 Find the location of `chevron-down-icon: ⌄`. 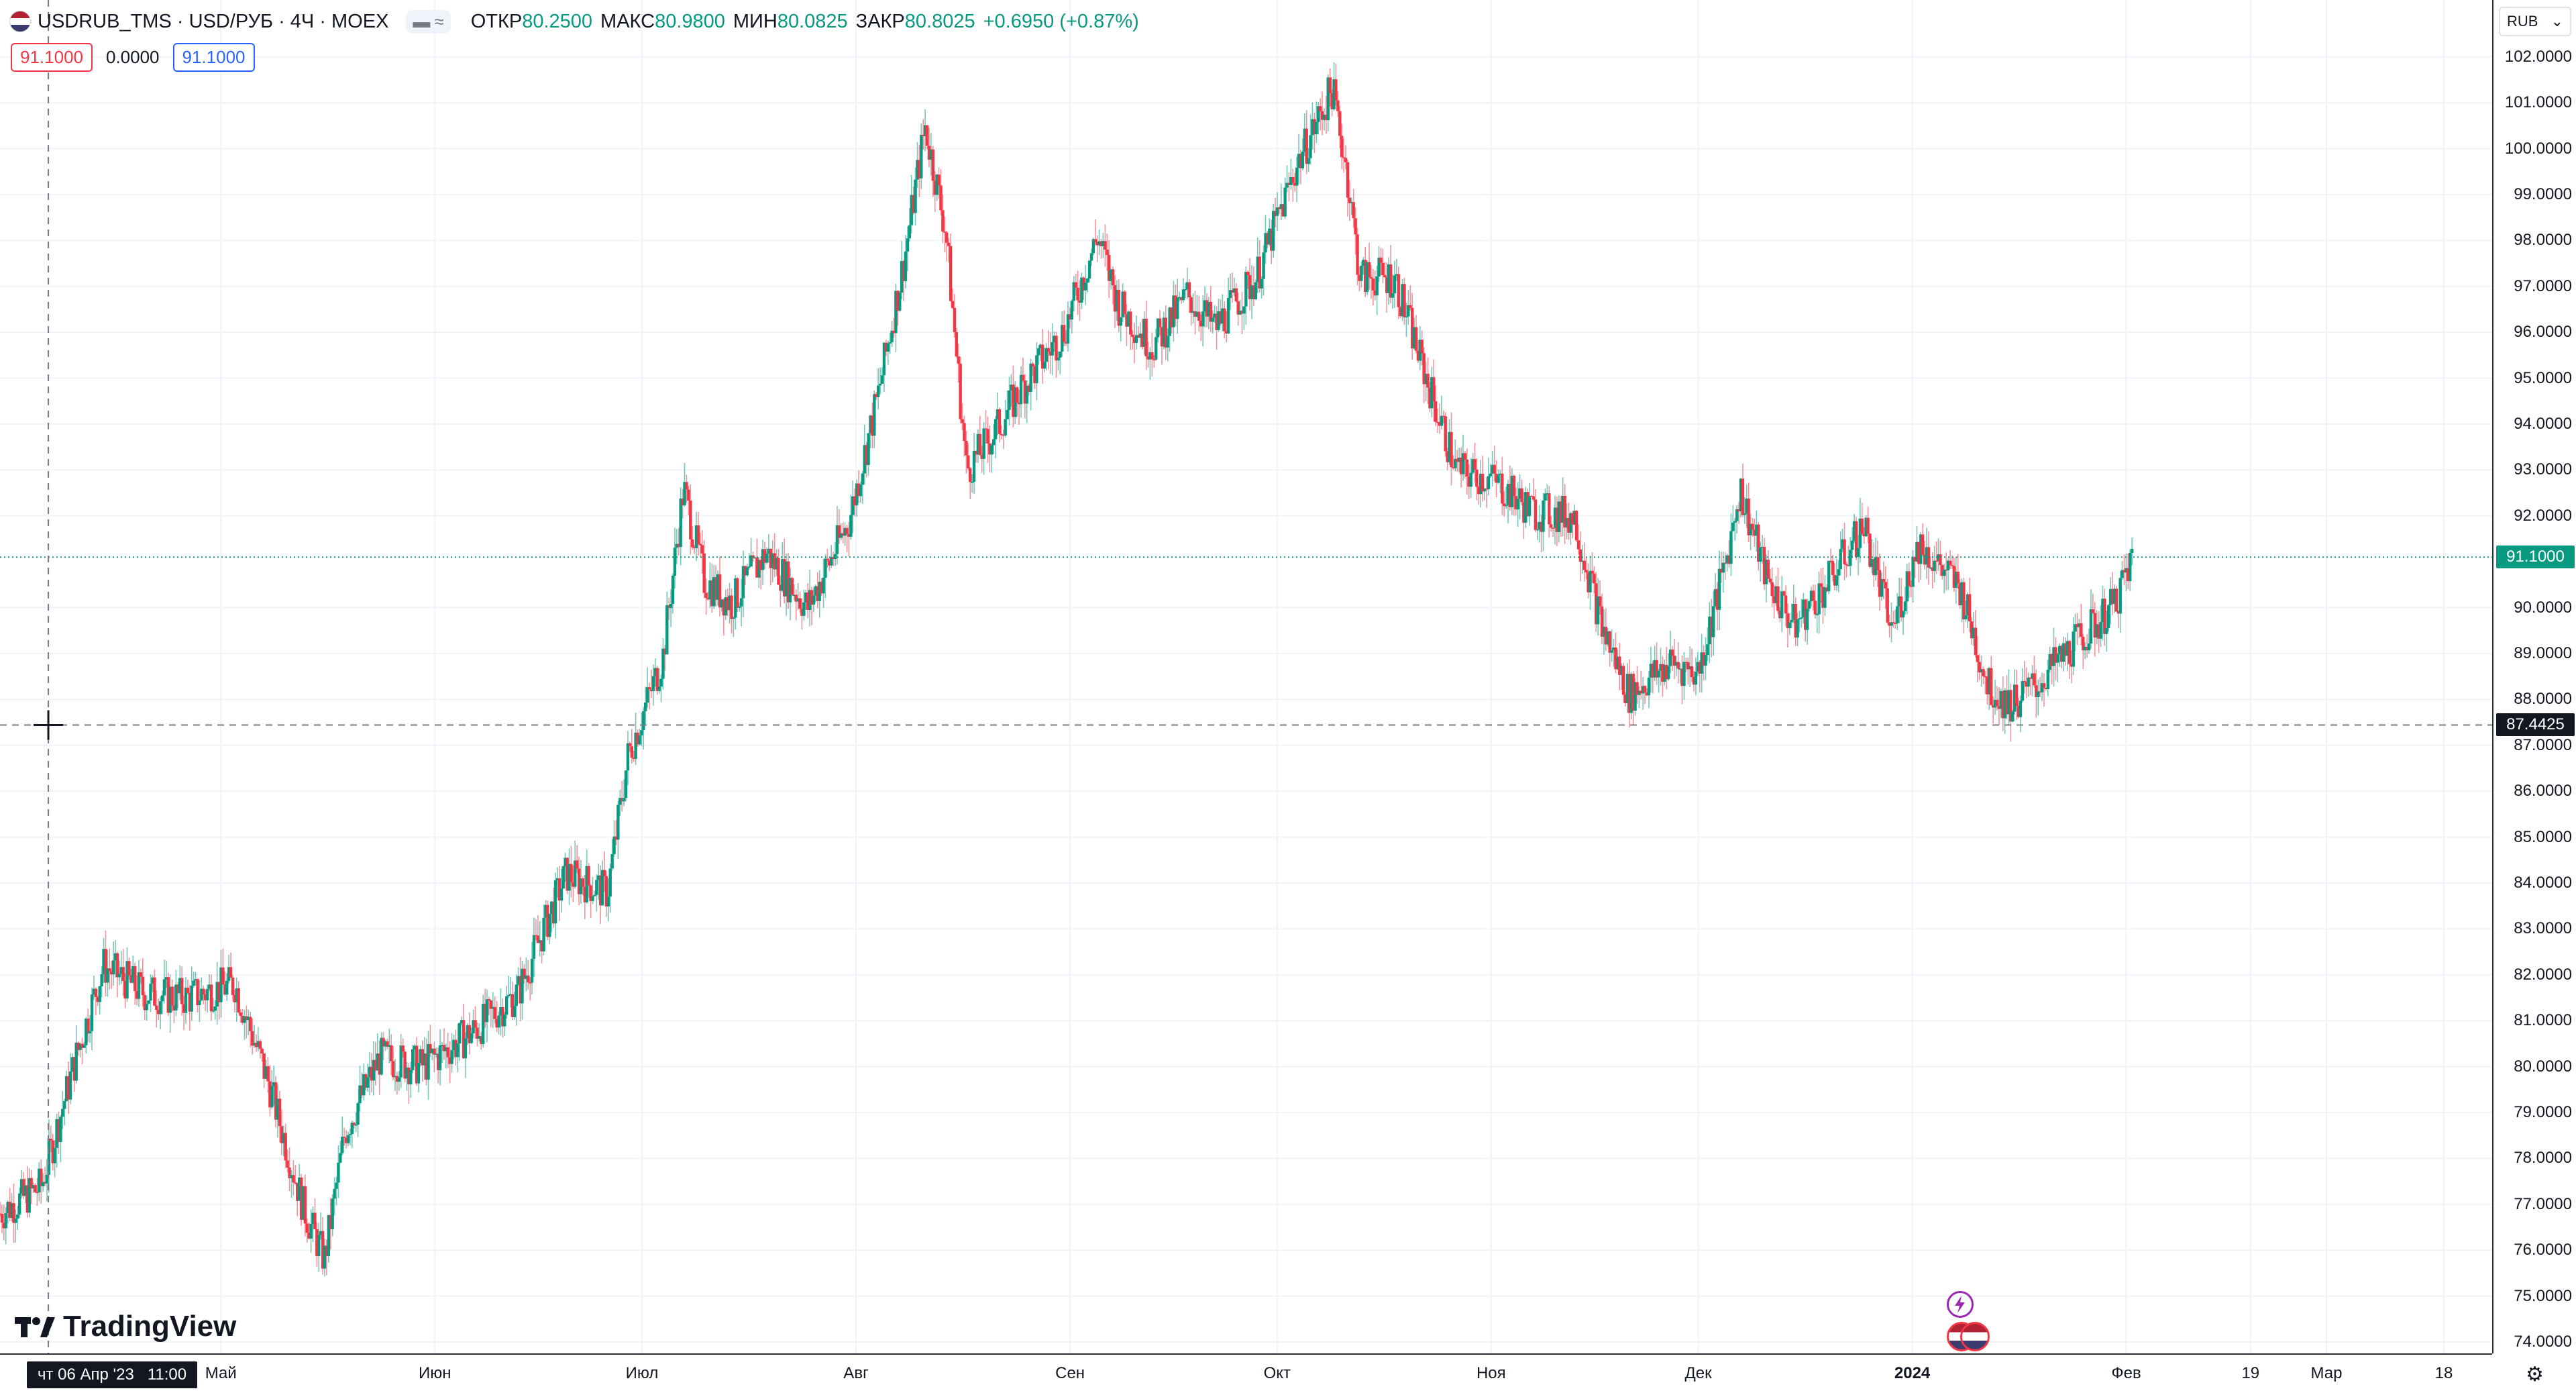

chevron-down-icon: ⌄ is located at coordinates (2557, 21).